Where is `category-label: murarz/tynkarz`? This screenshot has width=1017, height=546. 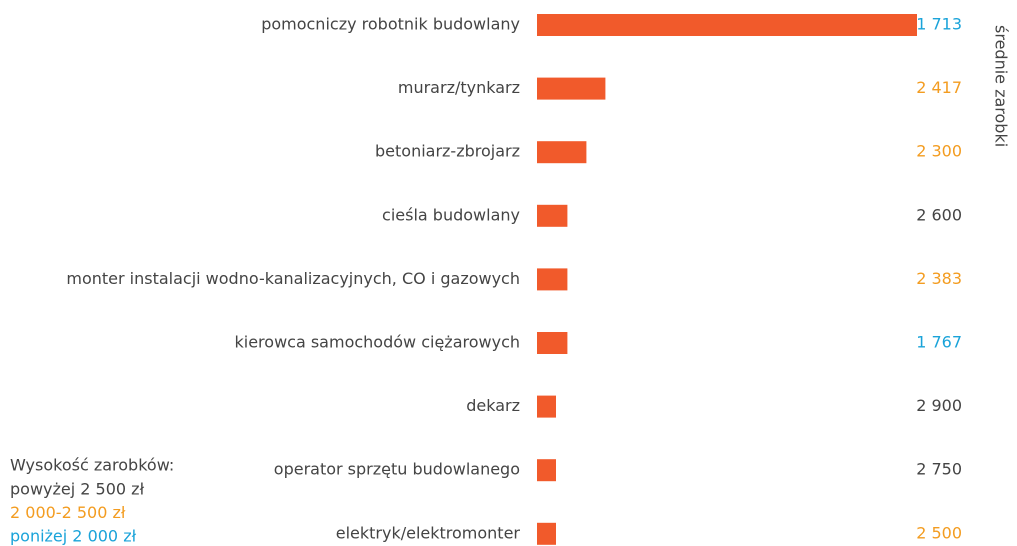
category-label: murarz/tynkarz is located at coordinates (459, 87).